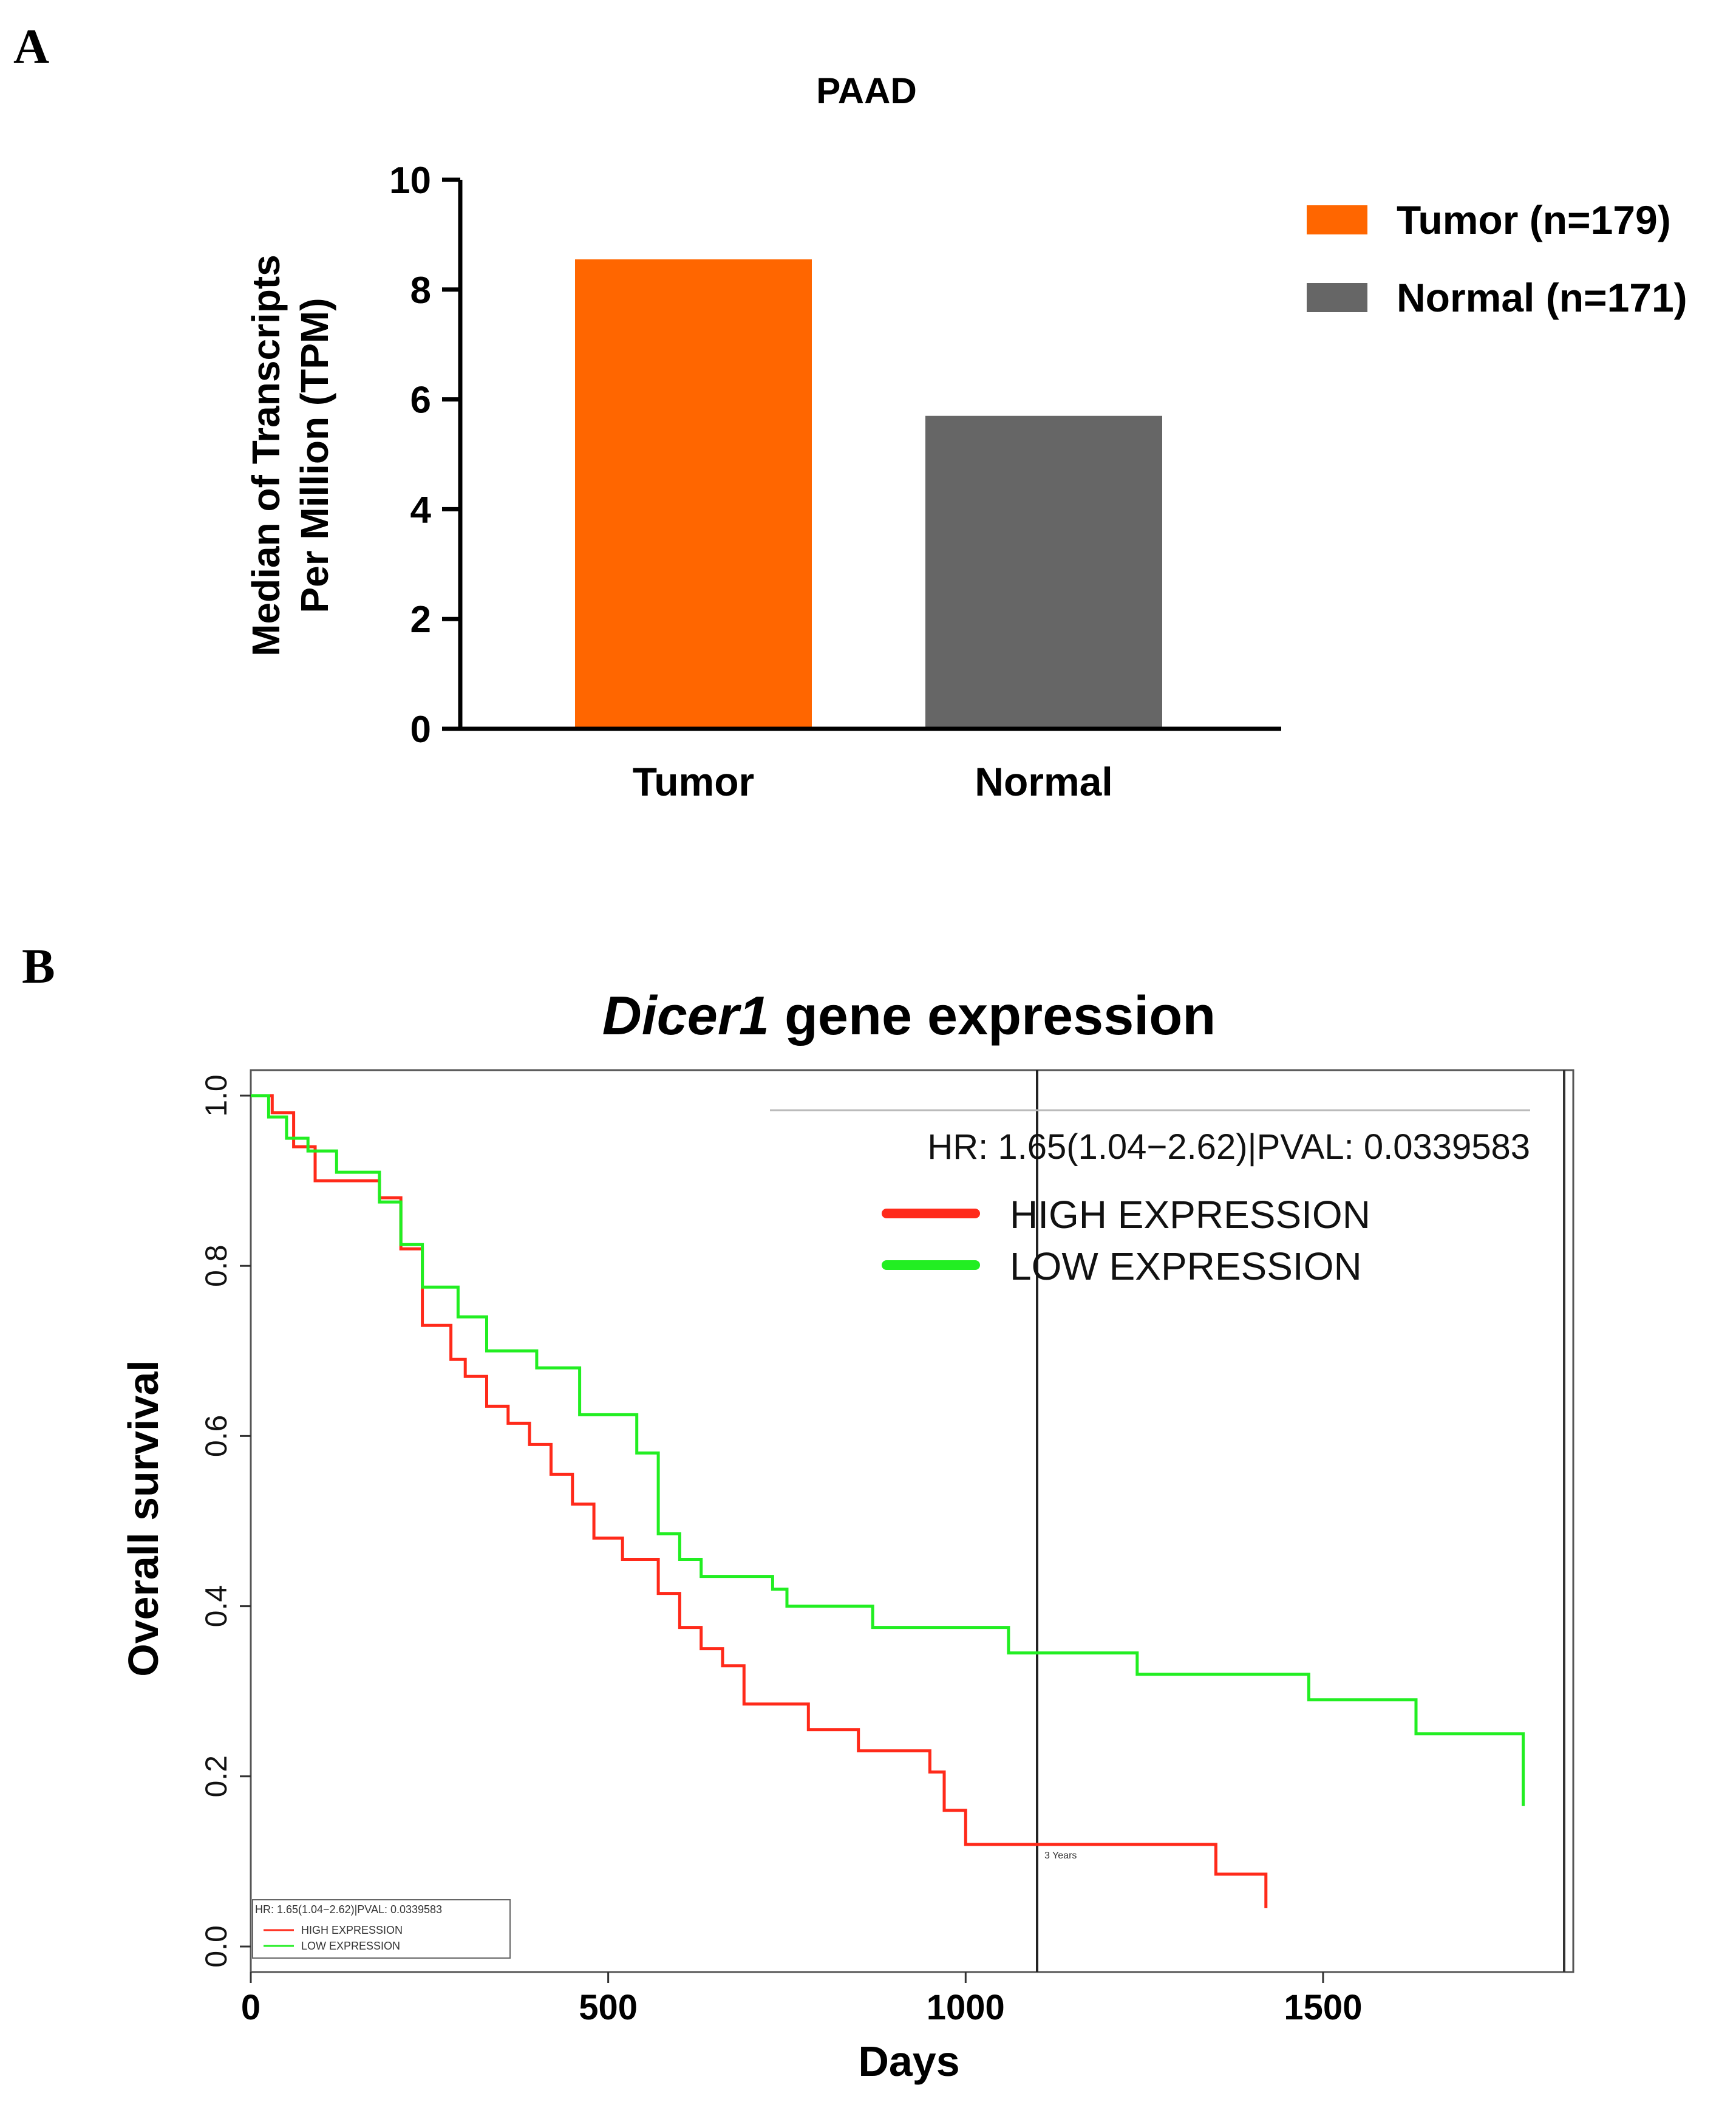  What do you see at coordinates (410, 181) in the screenshot?
I see `bar-y-tick-label: 10` at bounding box center [410, 181].